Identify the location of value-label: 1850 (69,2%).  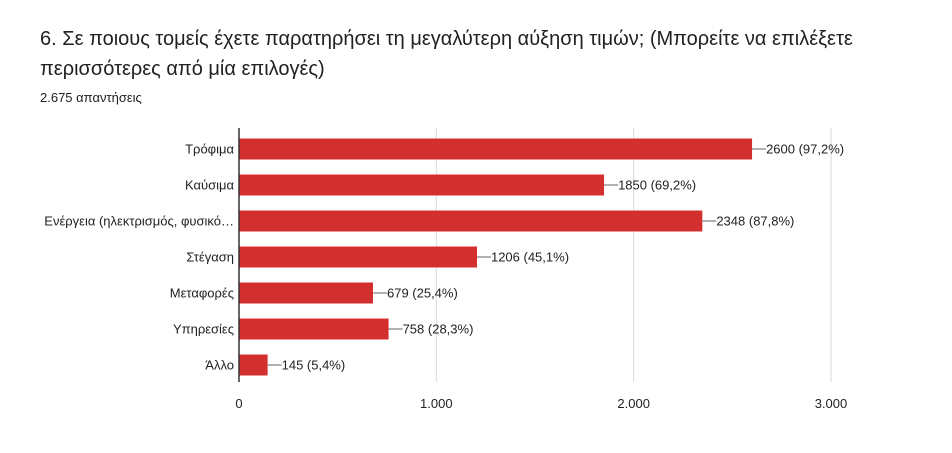
(657, 185).